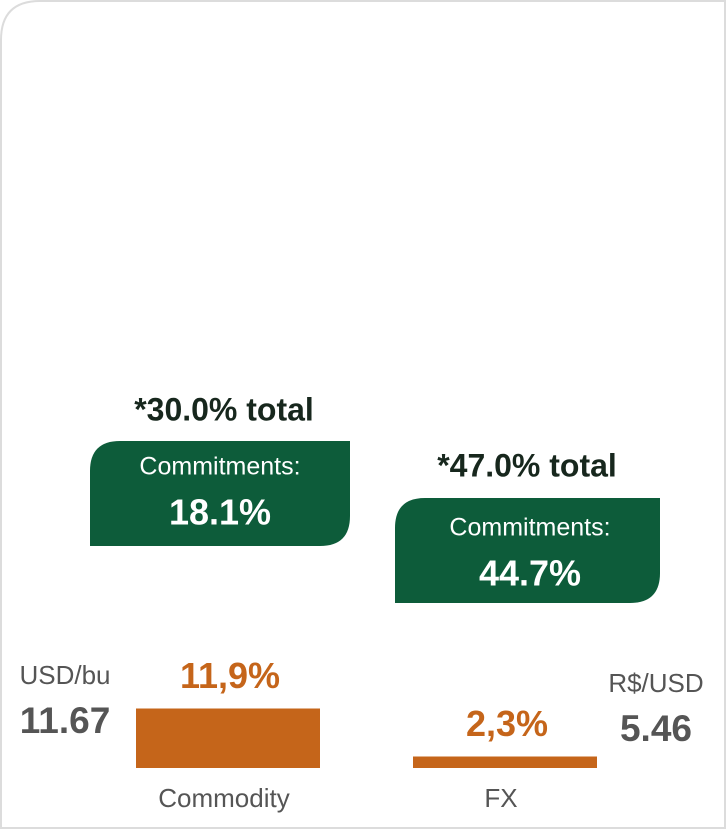  I want to click on price: 5.46, so click(656, 728).